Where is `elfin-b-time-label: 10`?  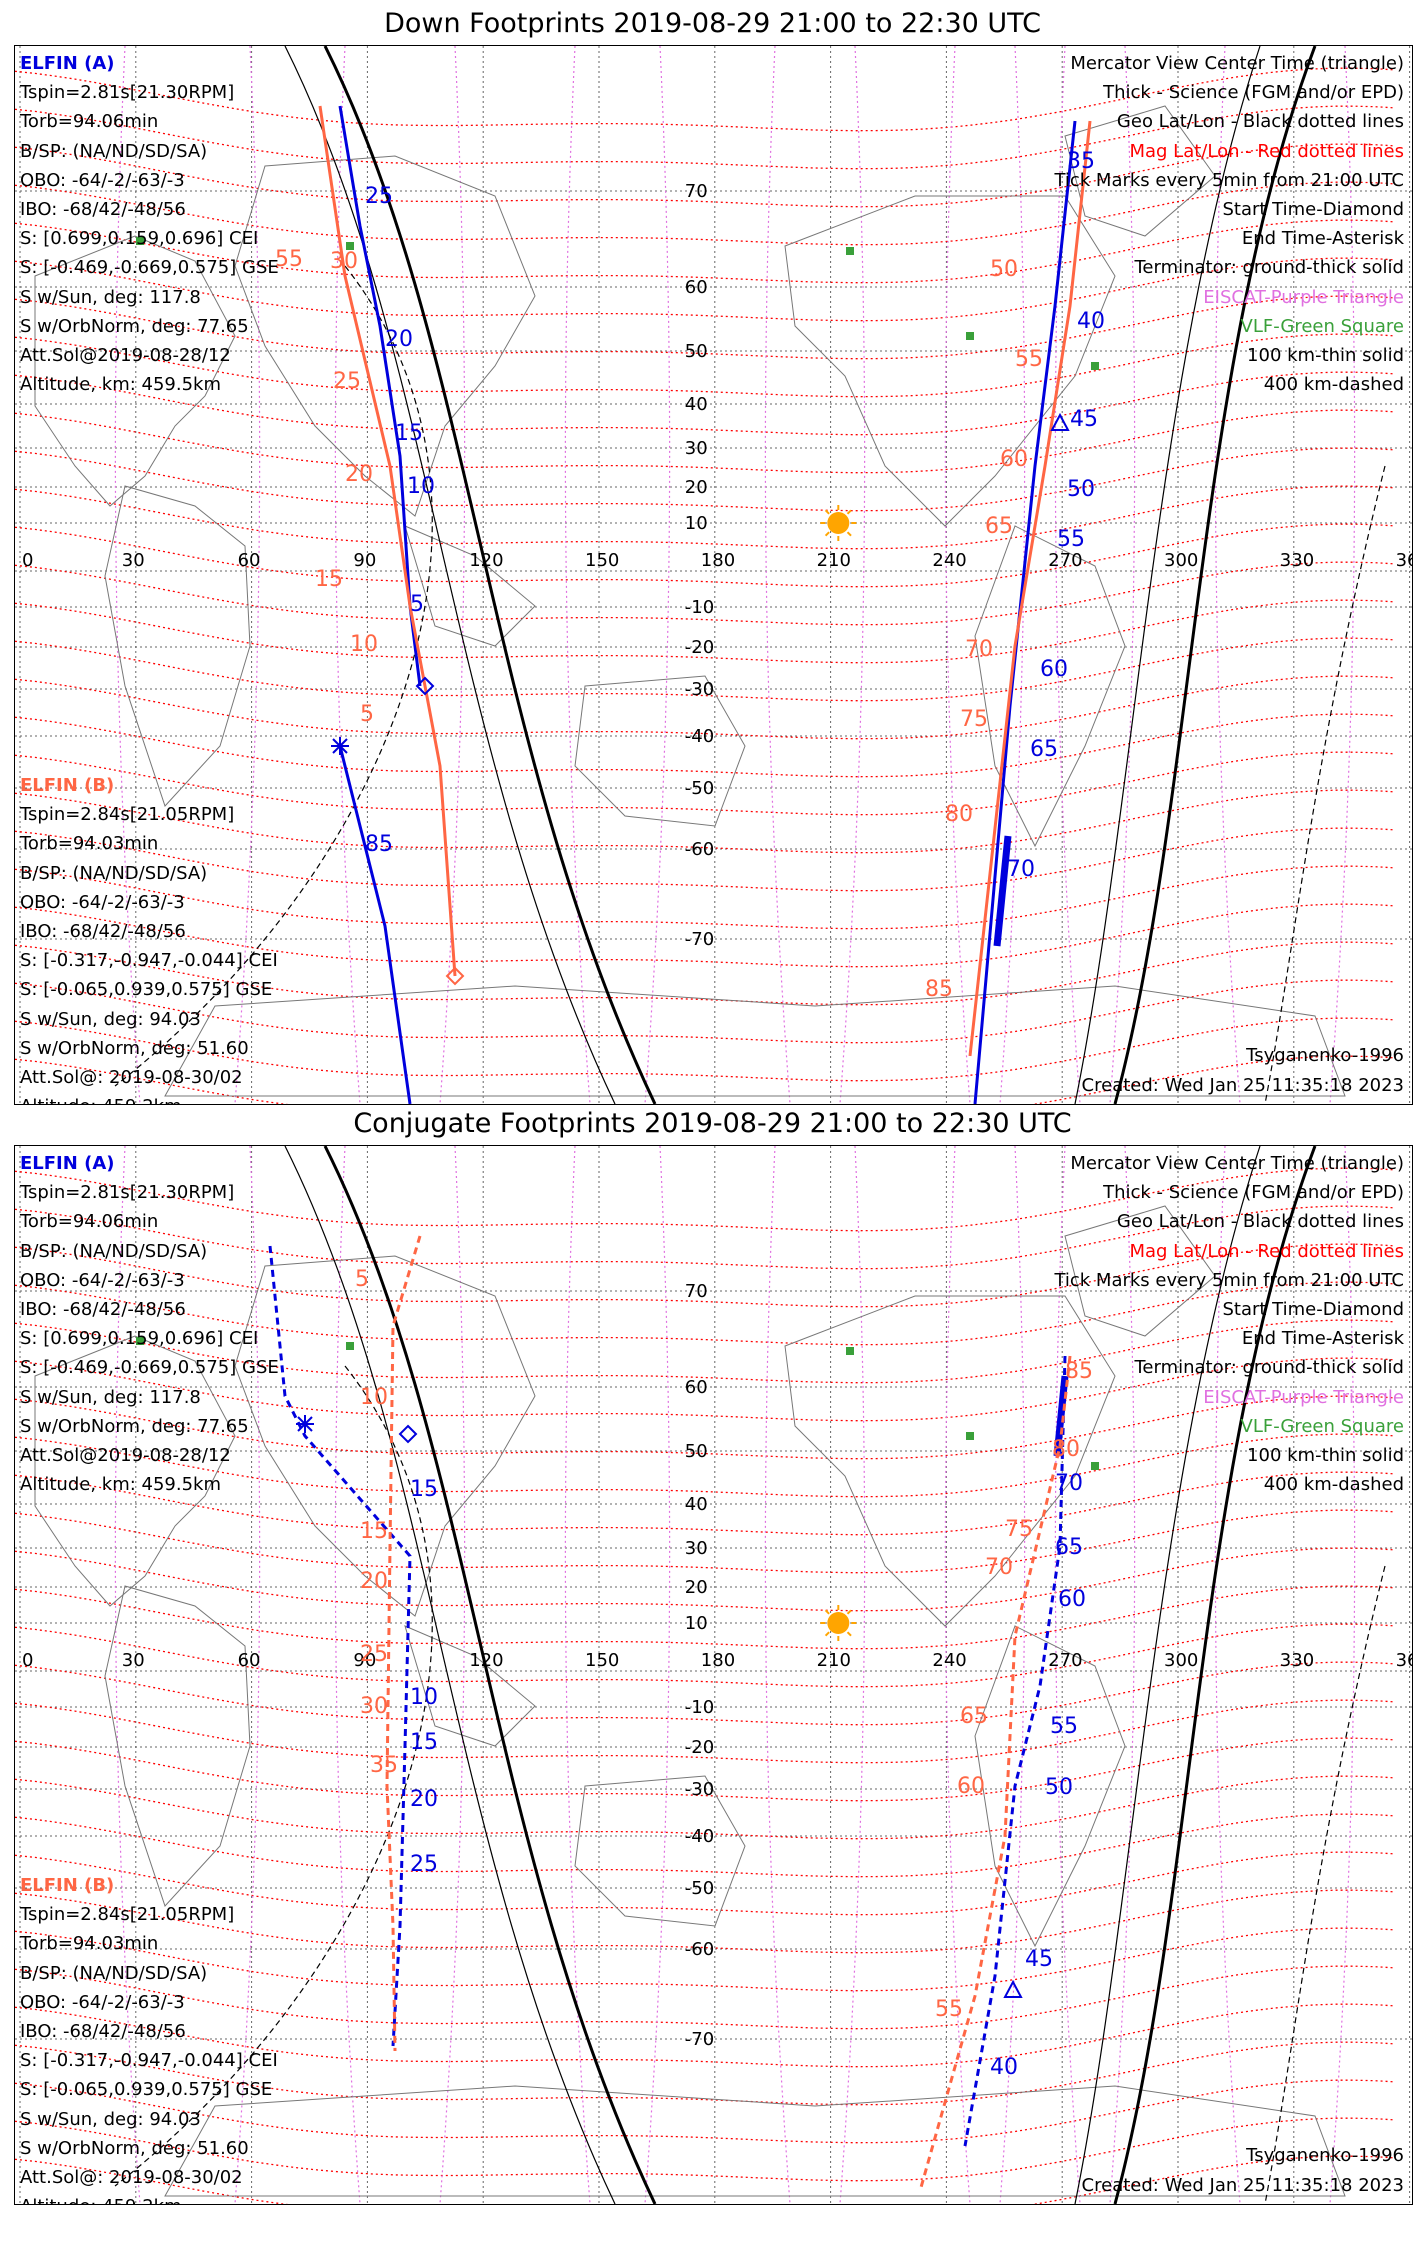
elfin-b-time-label: 10 is located at coordinates (374, 1397).